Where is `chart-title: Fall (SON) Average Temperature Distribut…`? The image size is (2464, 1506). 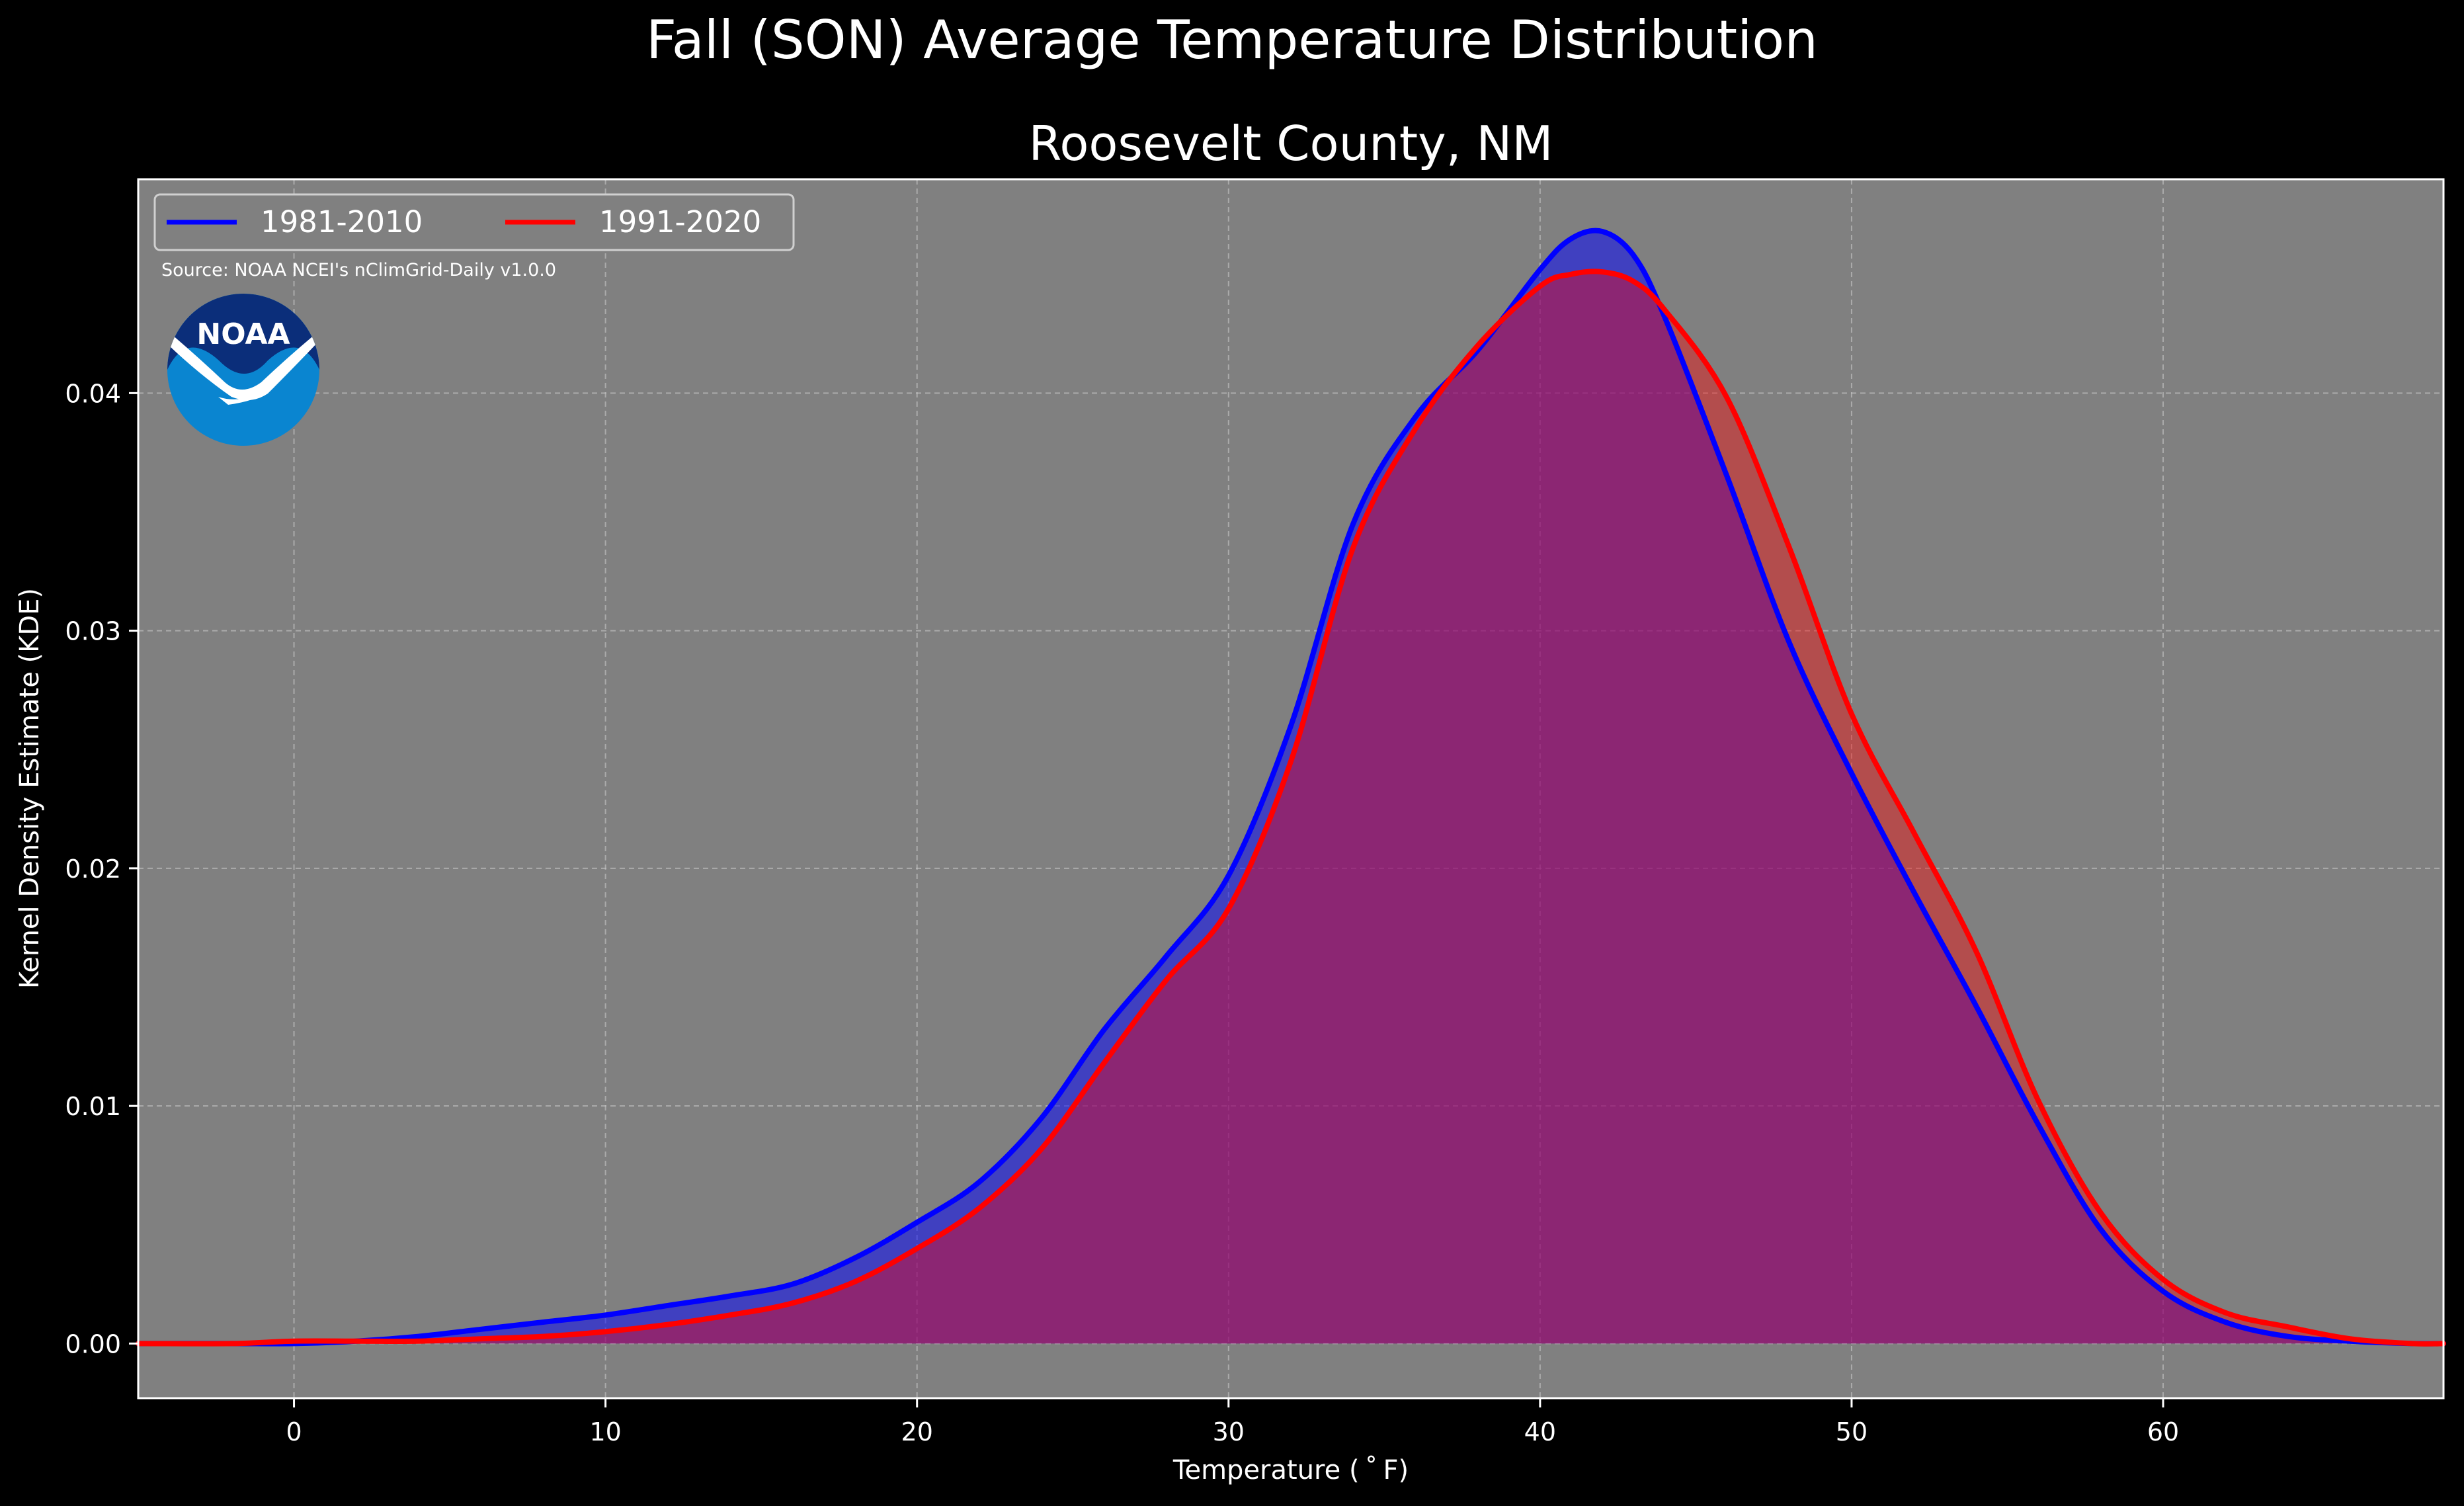 chart-title: Fall (SON) Average Temperature Distribut… is located at coordinates (1232, 40).